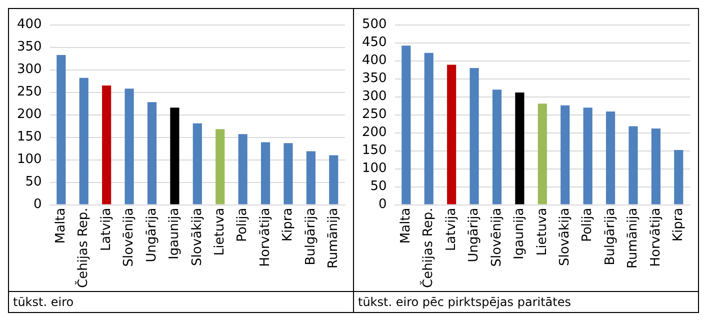 This screenshot has width=708, height=322. Describe the element at coordinates (374, 24) in the screenshot. I see `y-tick-label: 500` at that location.